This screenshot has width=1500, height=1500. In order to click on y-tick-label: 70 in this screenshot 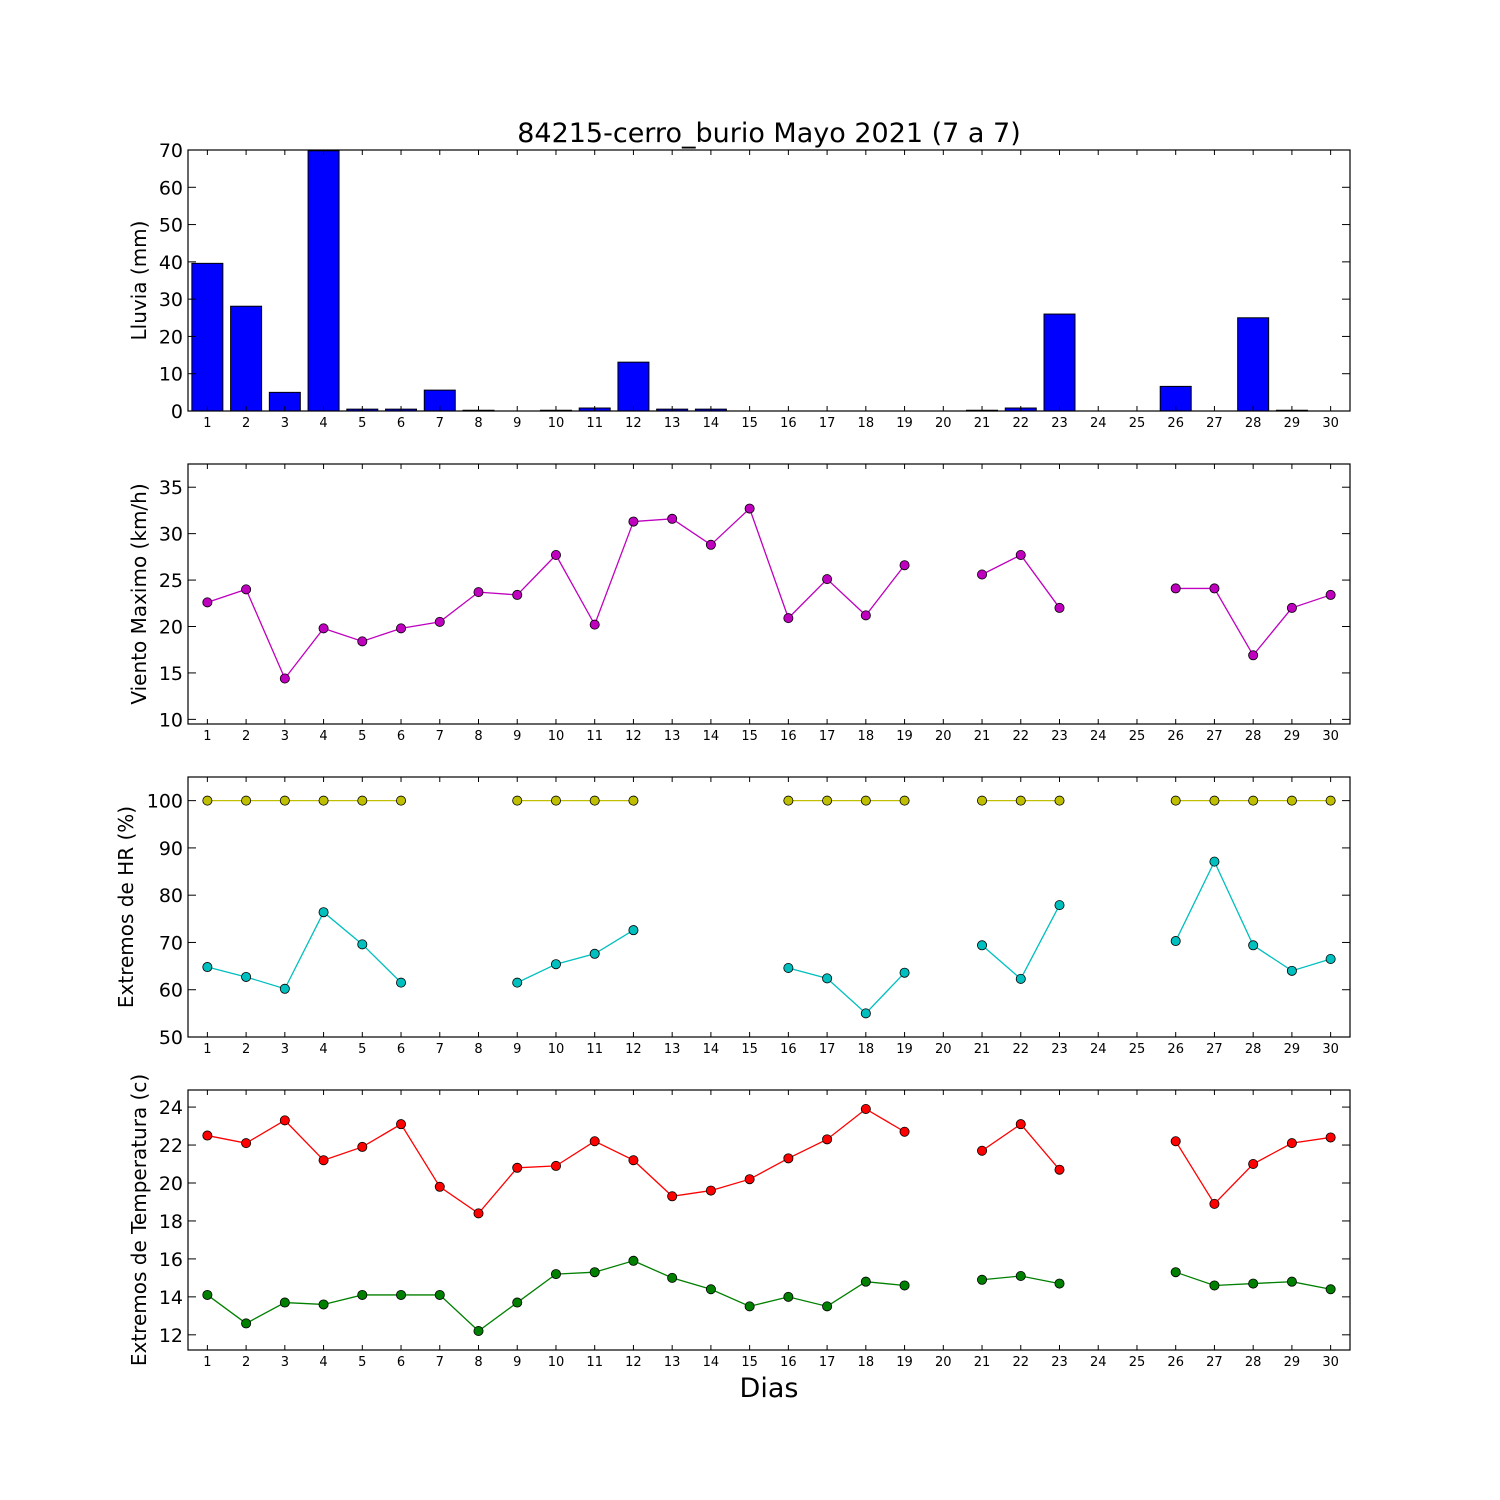, I will do `click(171, 943)`.